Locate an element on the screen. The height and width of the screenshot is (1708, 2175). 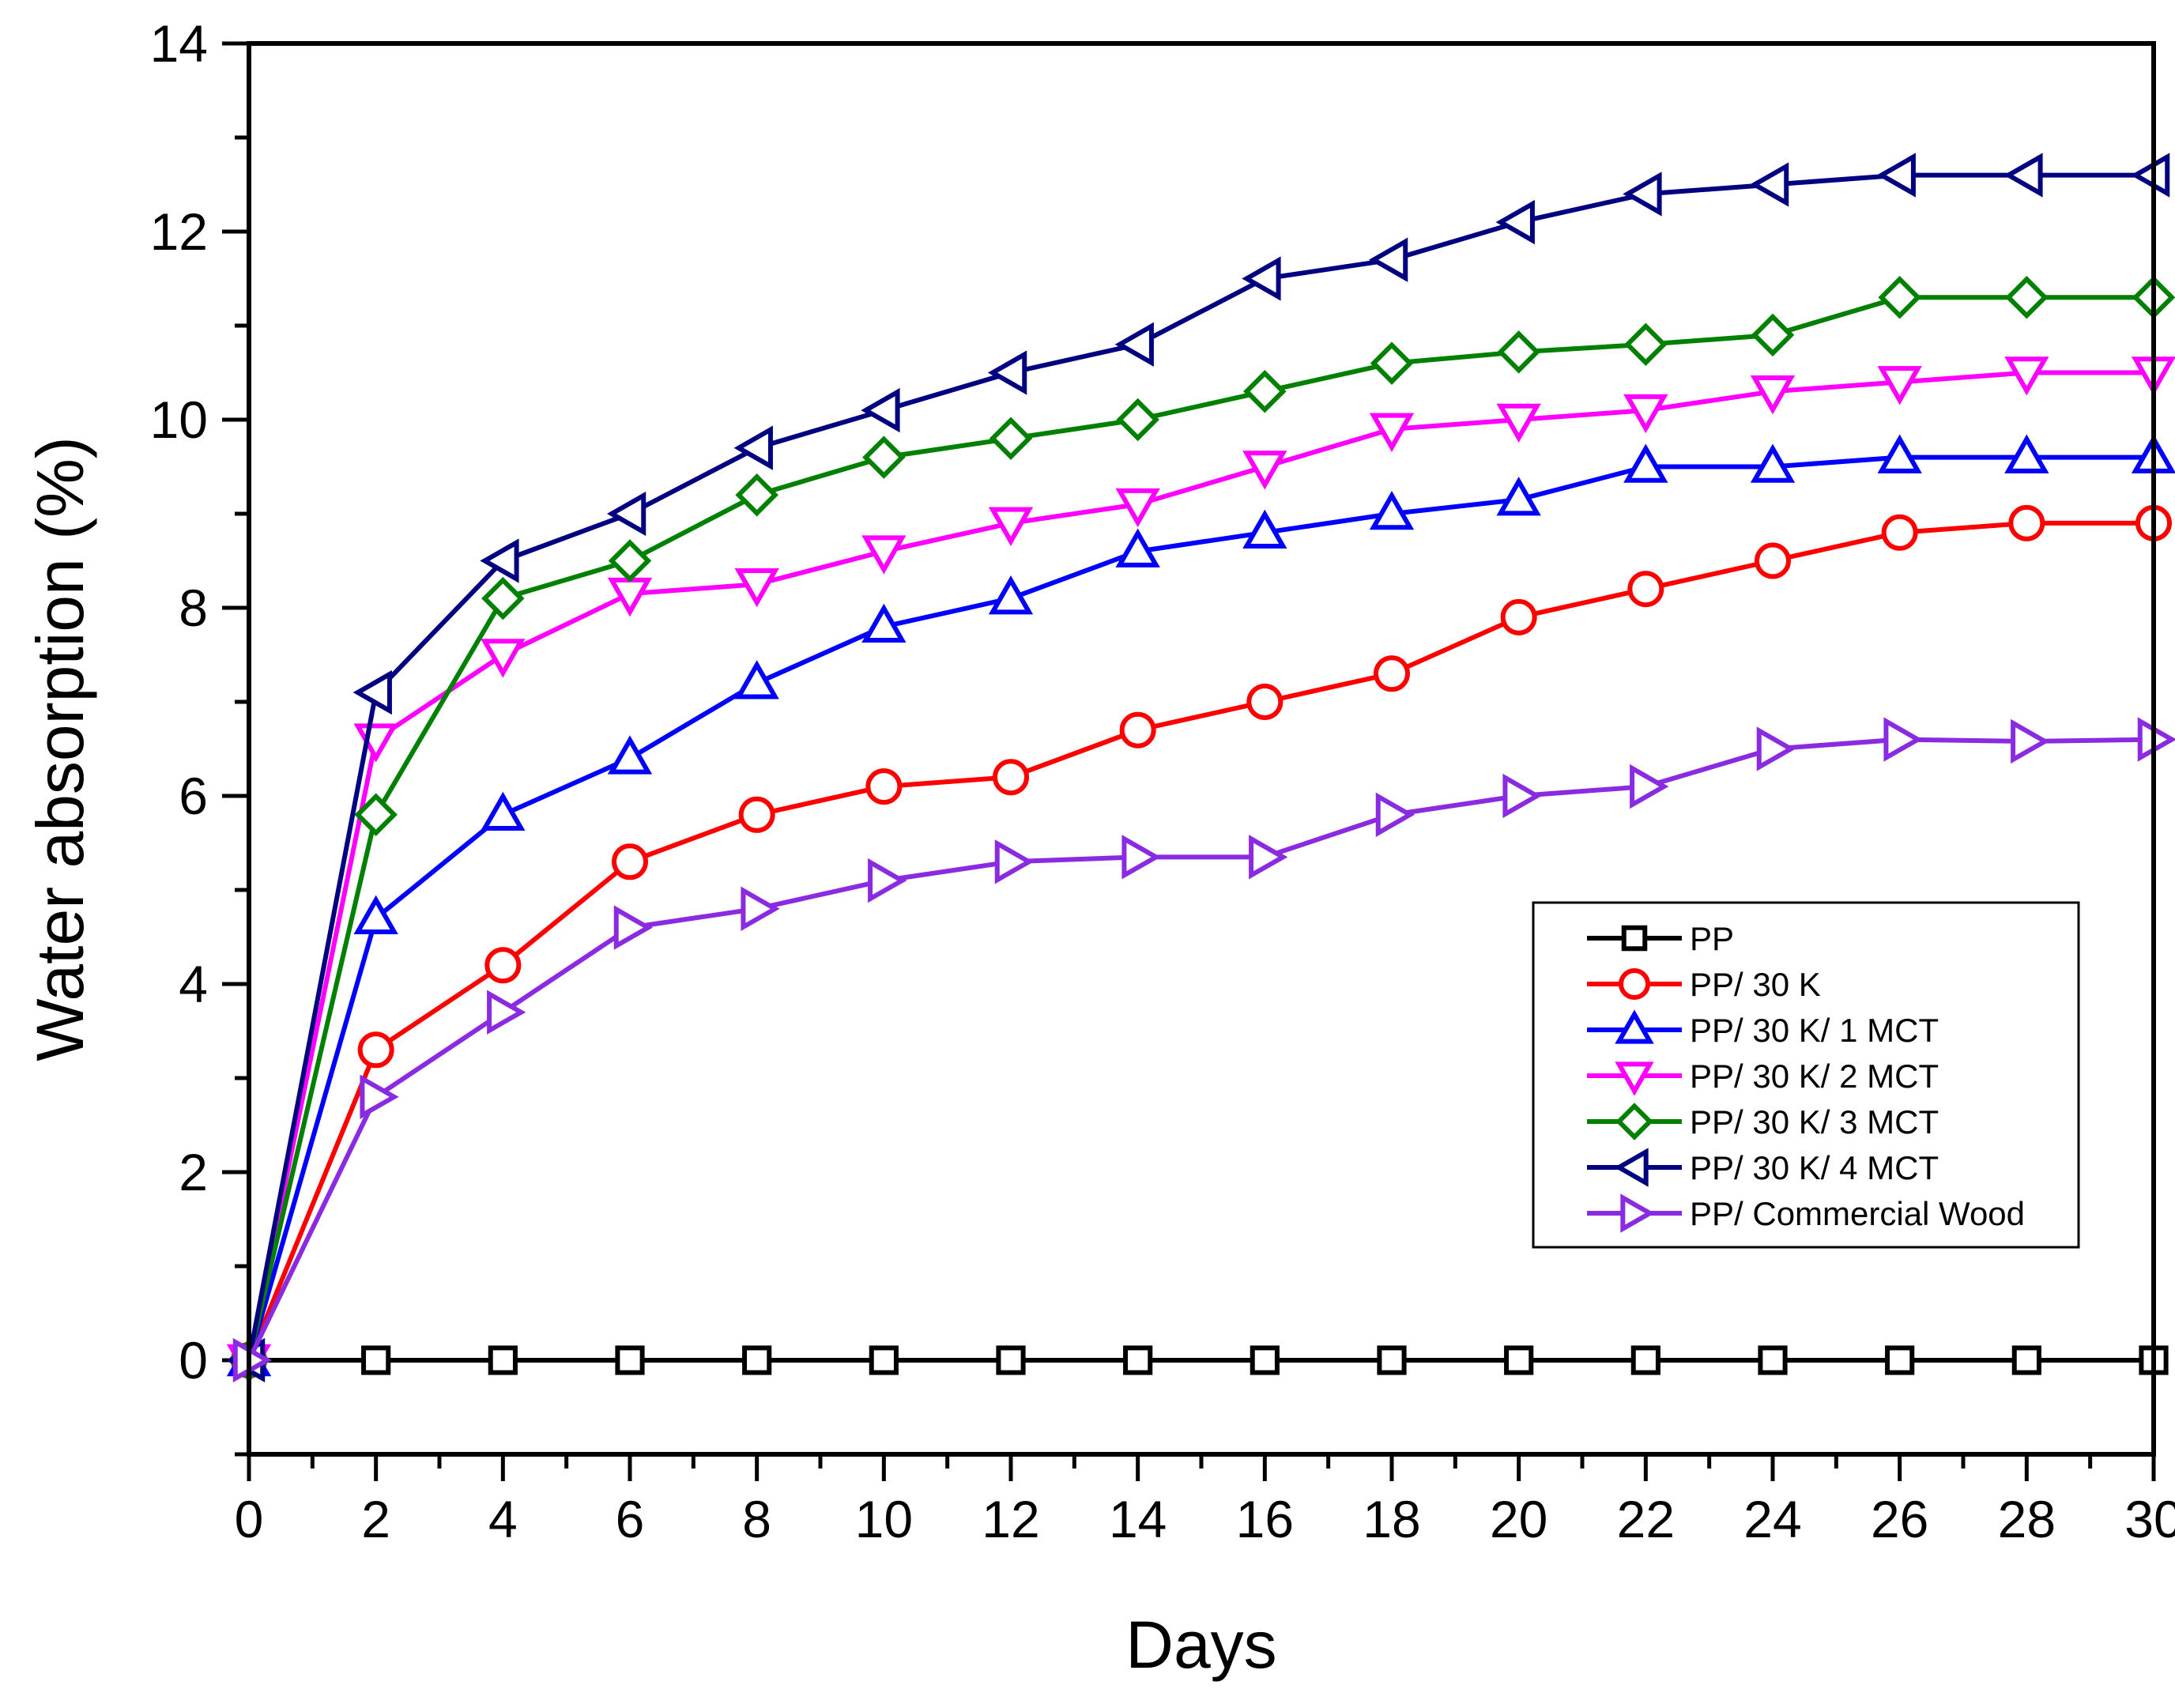
legend-item: PP/ Commercial Wood is located at coordinates (1806, 1213).